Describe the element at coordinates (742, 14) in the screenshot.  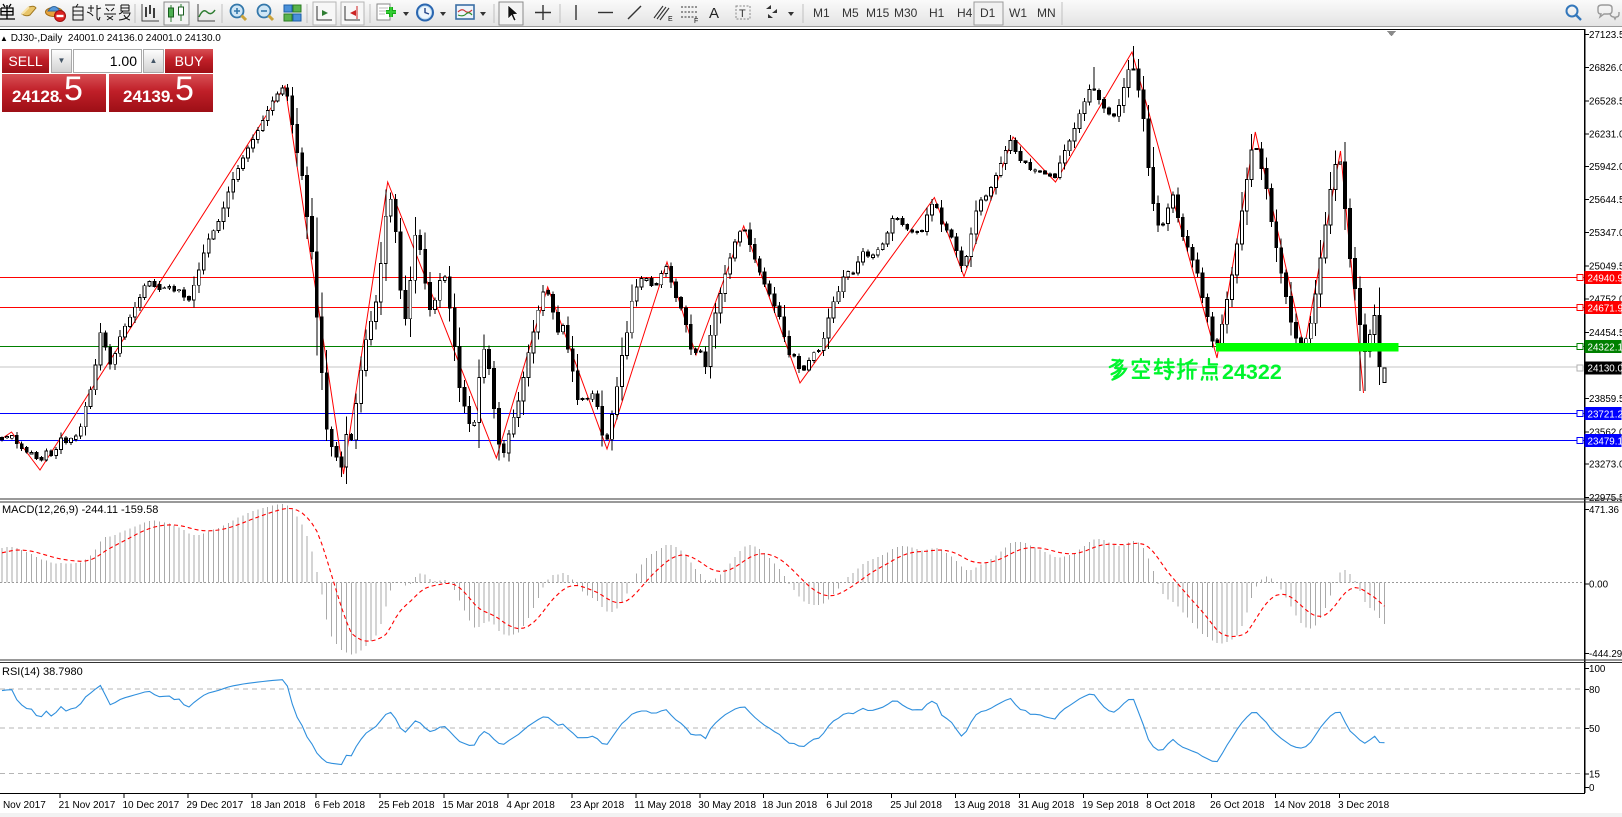
I see `svg-text: T` at that location.